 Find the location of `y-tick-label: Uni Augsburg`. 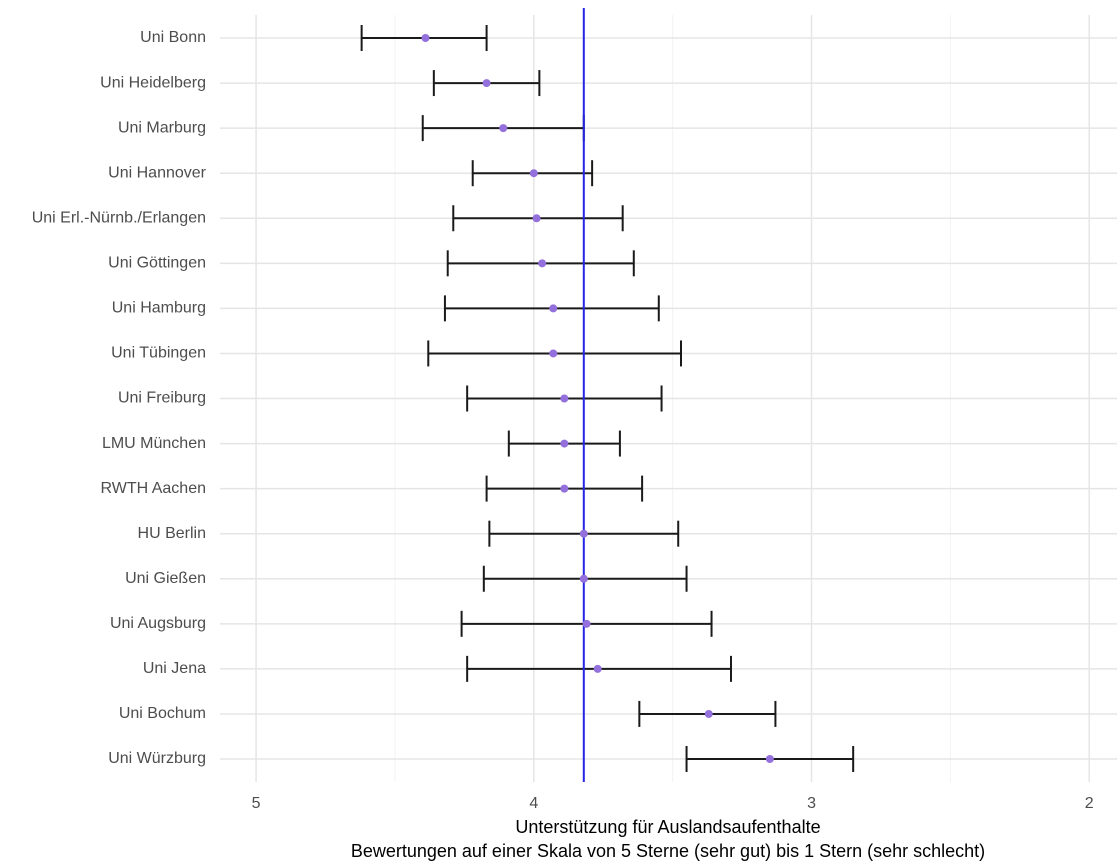

y-tick-label: Uni Augsburg is located at coordinates (158, 623).